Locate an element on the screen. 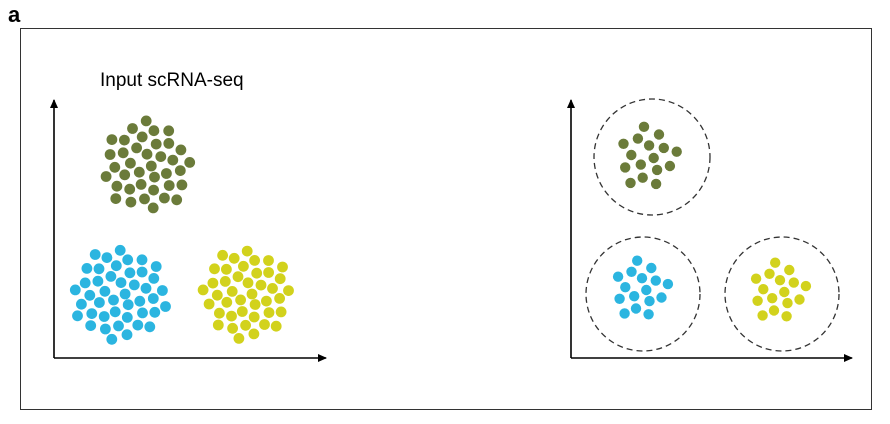  panel-label: a is located at coordinates (14, 14).